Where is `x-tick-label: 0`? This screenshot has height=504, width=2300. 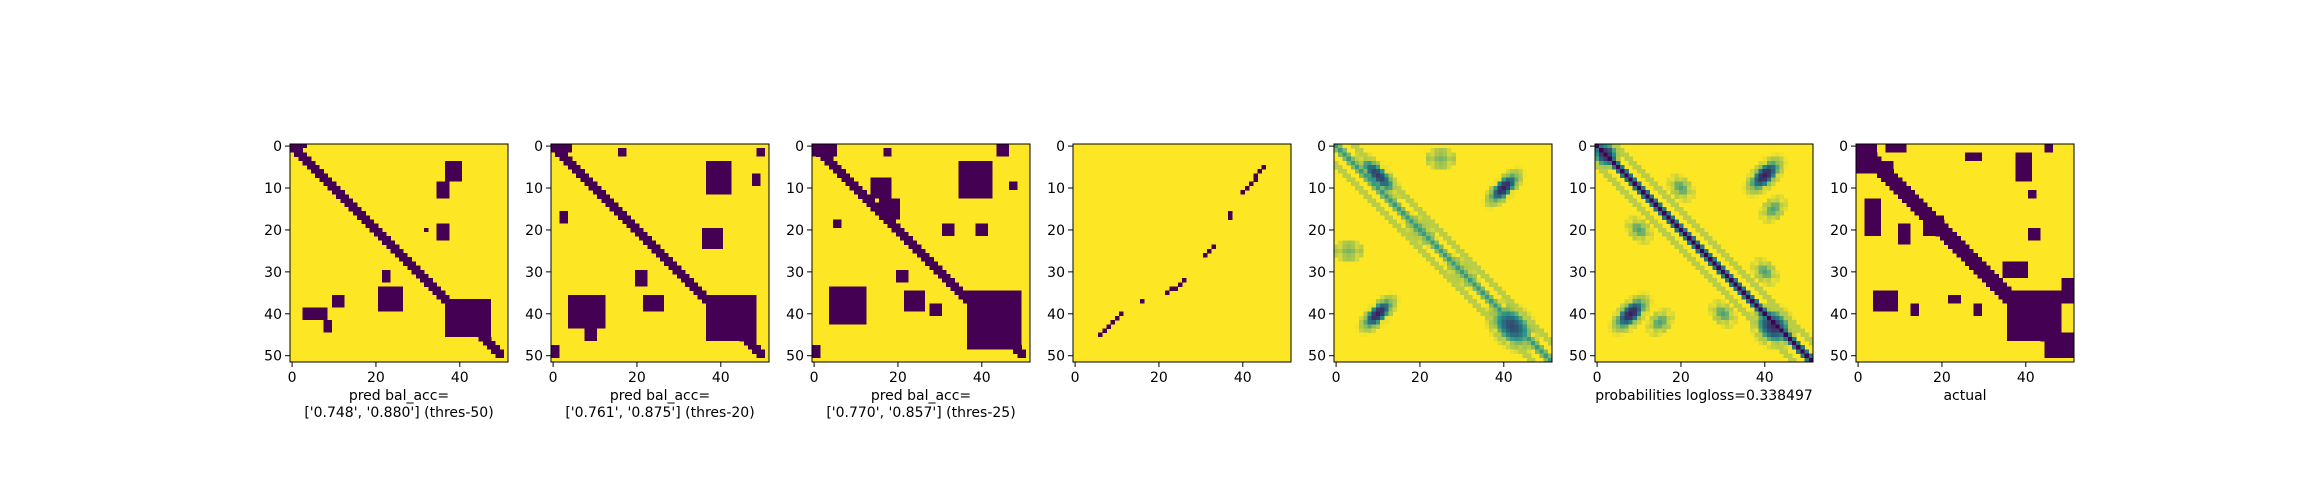 x-tick-label: 0 is located at coordinates (1597, 378).